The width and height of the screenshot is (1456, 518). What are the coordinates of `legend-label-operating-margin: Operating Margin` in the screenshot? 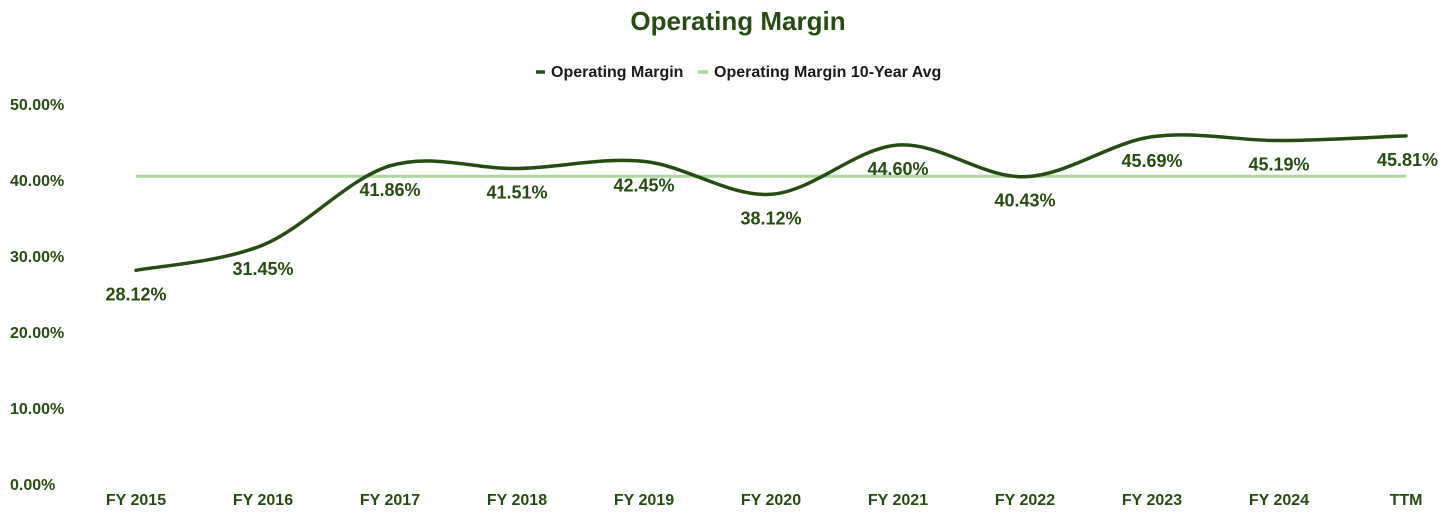 It's located at (617, 72).